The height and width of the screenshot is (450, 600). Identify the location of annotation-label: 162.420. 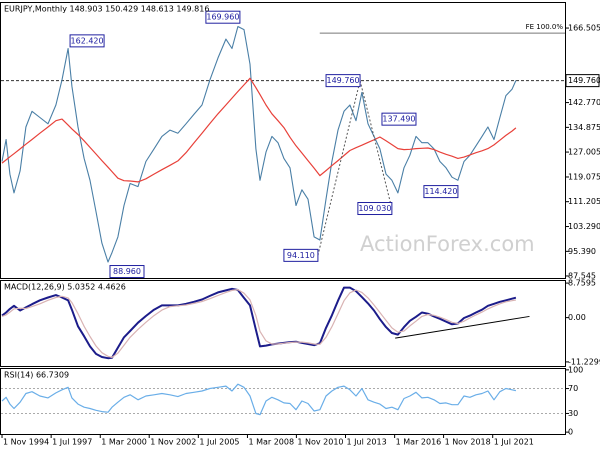
(87, 40).